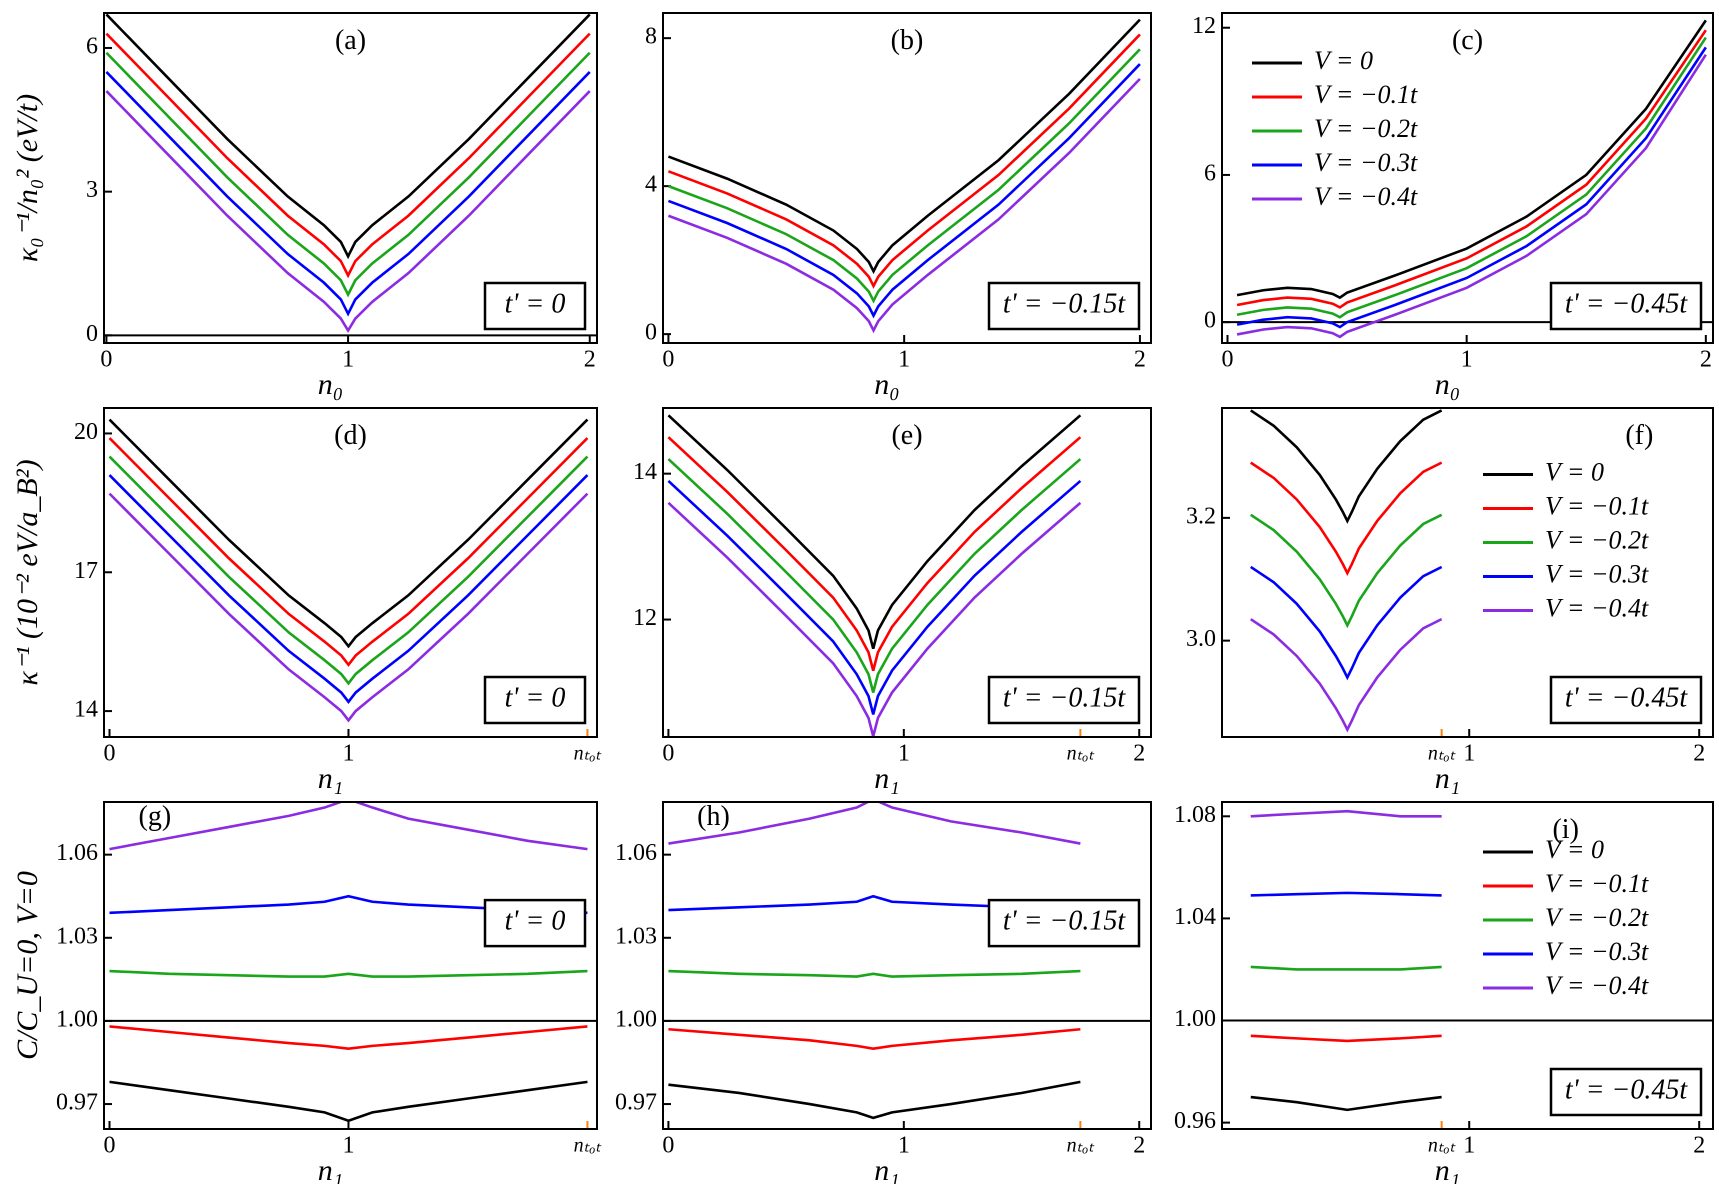 This screenshot has width=1719, height=1184. I want to click on panel: 0 1 2 0 4 8 (b) t' = −0.15t n₀, so click(898, 206).